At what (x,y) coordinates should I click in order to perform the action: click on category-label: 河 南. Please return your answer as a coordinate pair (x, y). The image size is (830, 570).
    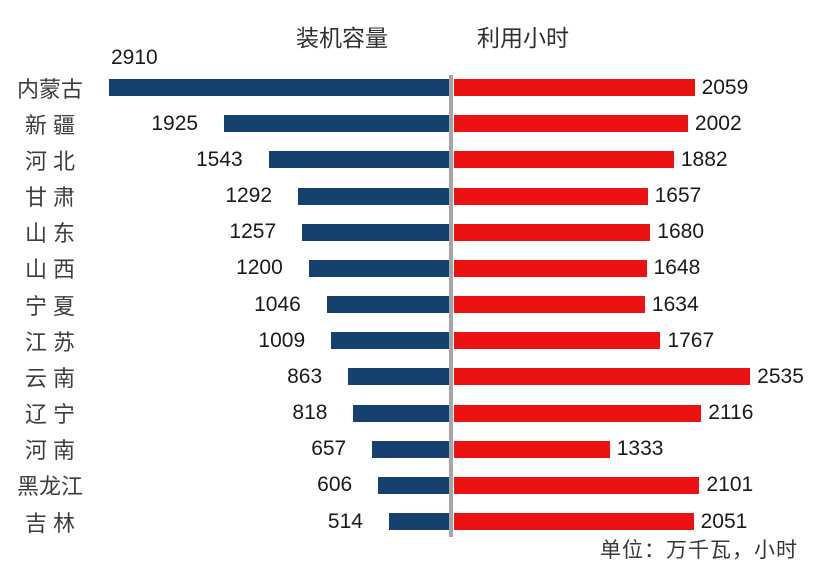
    Looking at the image, I should click on (50, 451).